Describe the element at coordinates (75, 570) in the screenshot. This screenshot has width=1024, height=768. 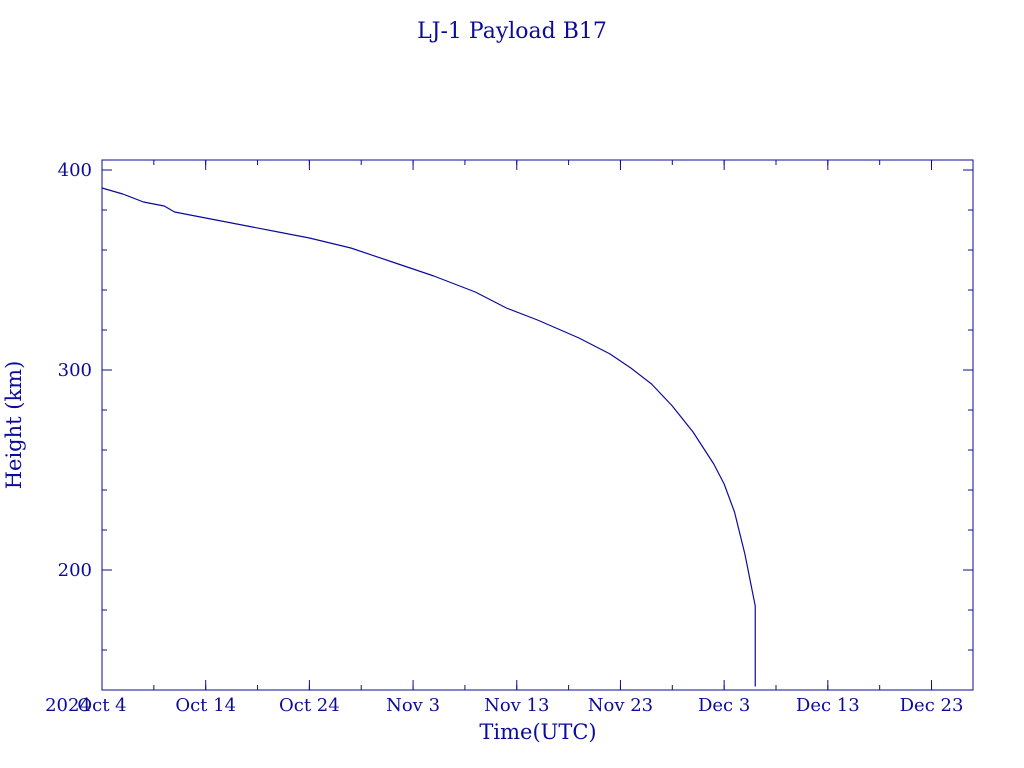
I see `y-tick-label: 200` at that location.